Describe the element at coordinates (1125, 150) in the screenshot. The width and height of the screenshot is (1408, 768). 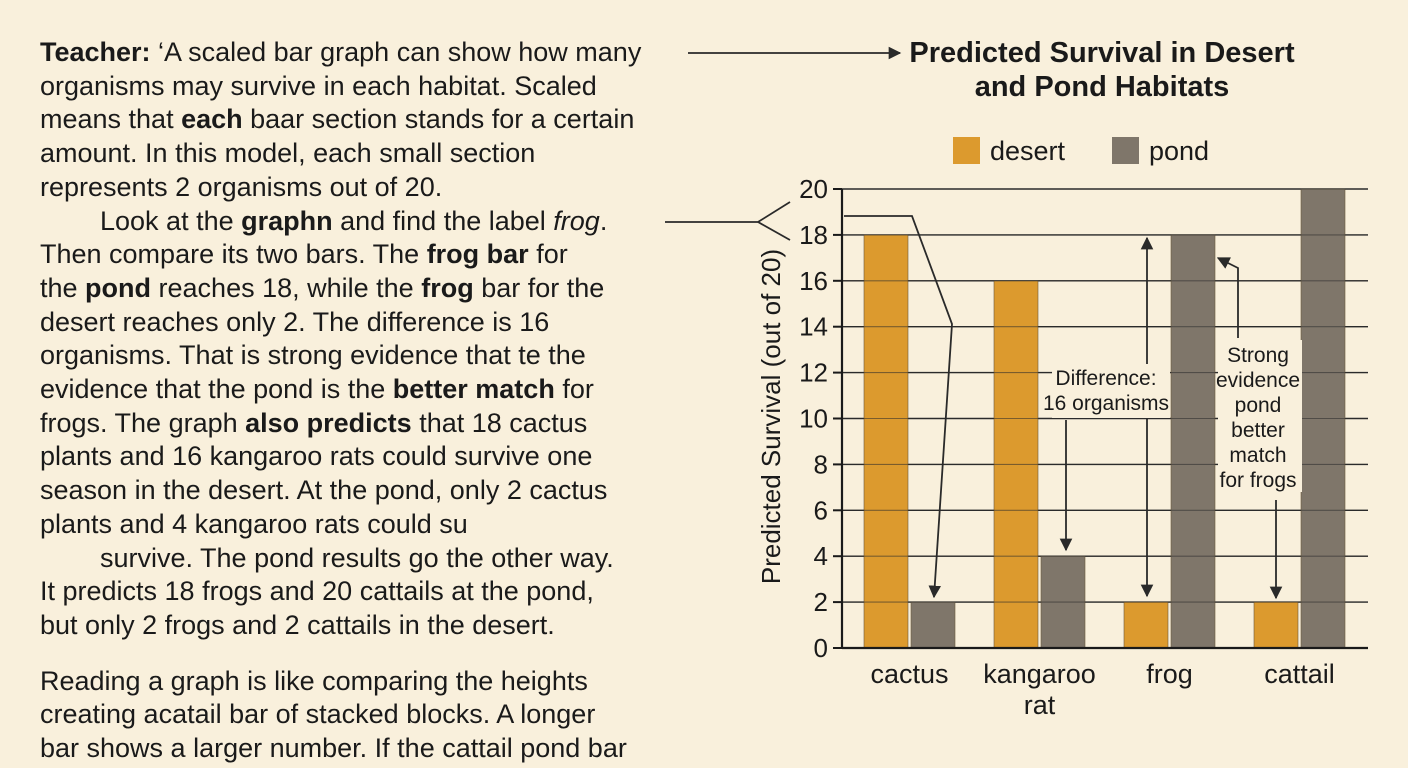
I see `legend-swatch-pond` at that location.